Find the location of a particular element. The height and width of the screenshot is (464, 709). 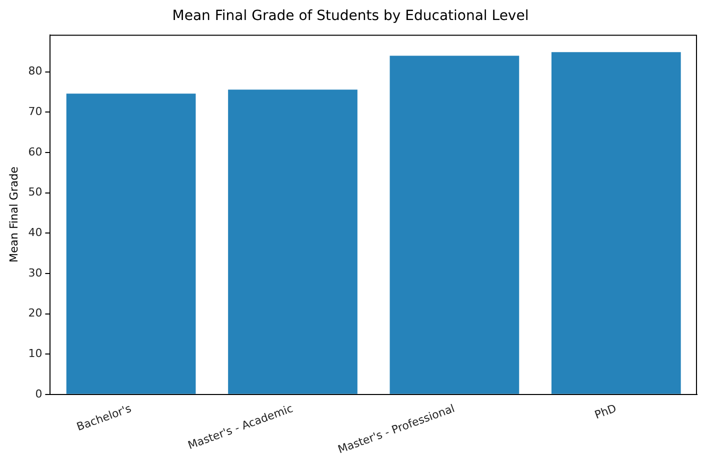

y-tick-label: 20 is located at coordinates (35, 313).